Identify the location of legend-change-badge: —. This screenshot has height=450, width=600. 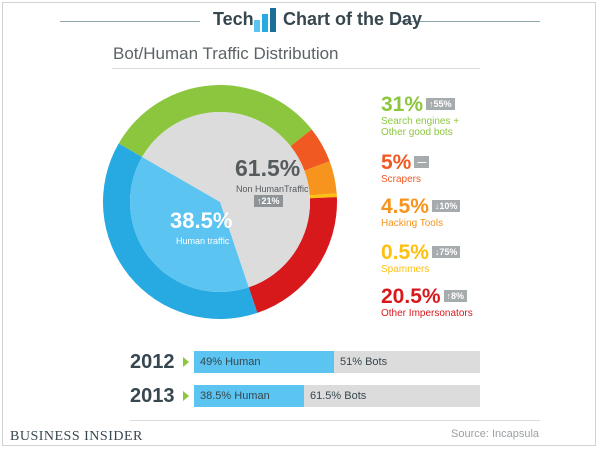
(422, 162).